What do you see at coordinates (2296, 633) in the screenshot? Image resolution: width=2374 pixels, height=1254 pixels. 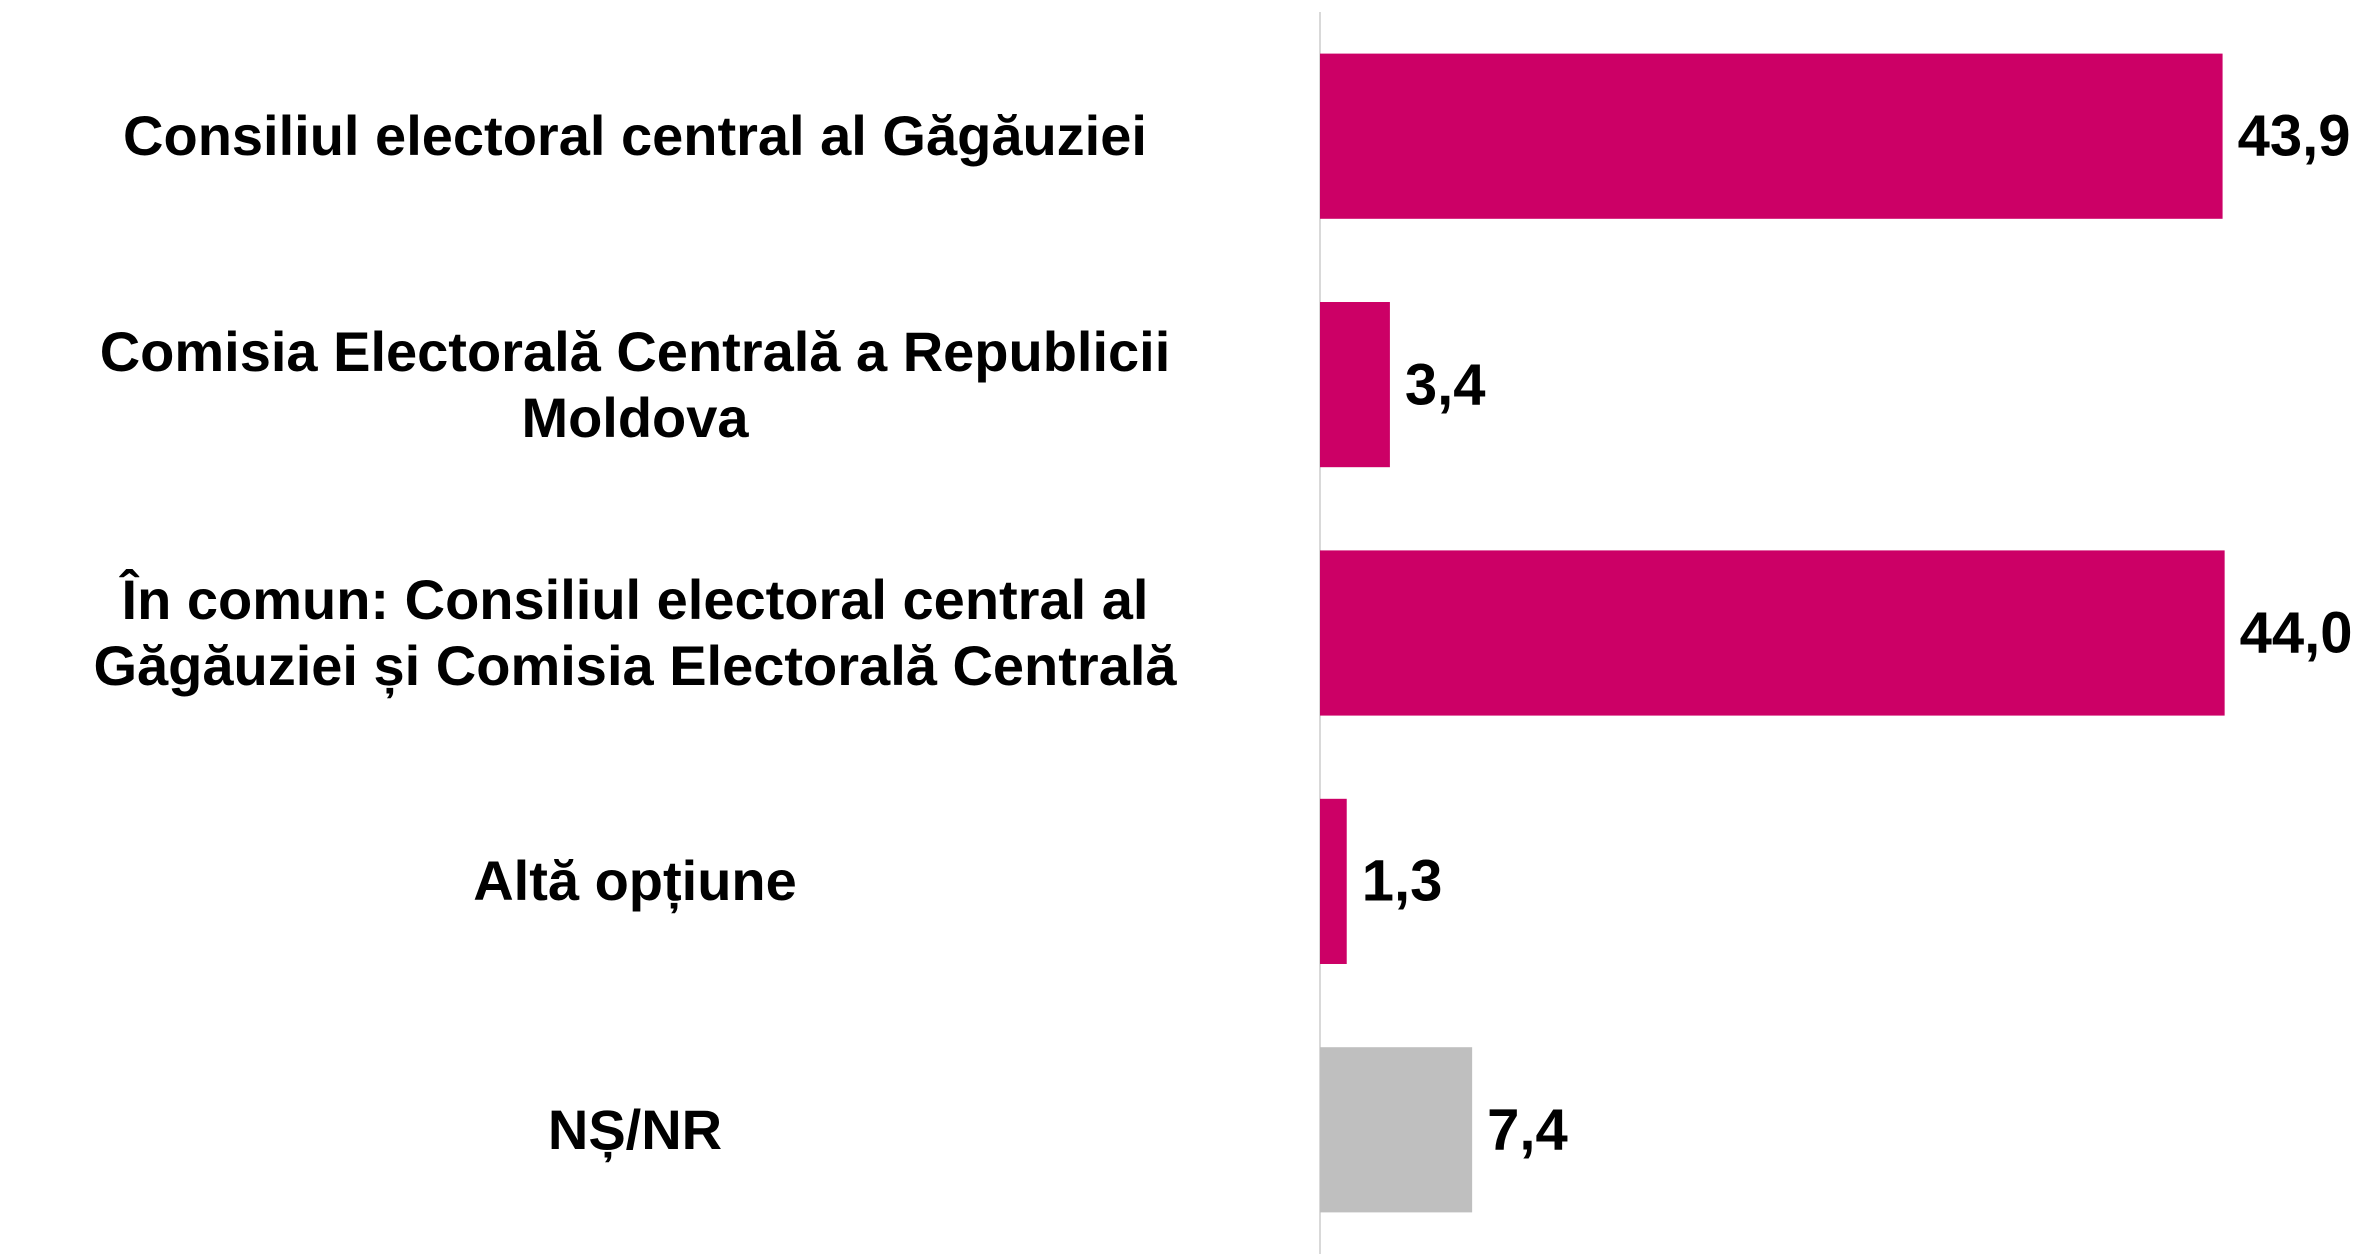 I see `value-label: 44,0` at bounding box center [2296, 633].